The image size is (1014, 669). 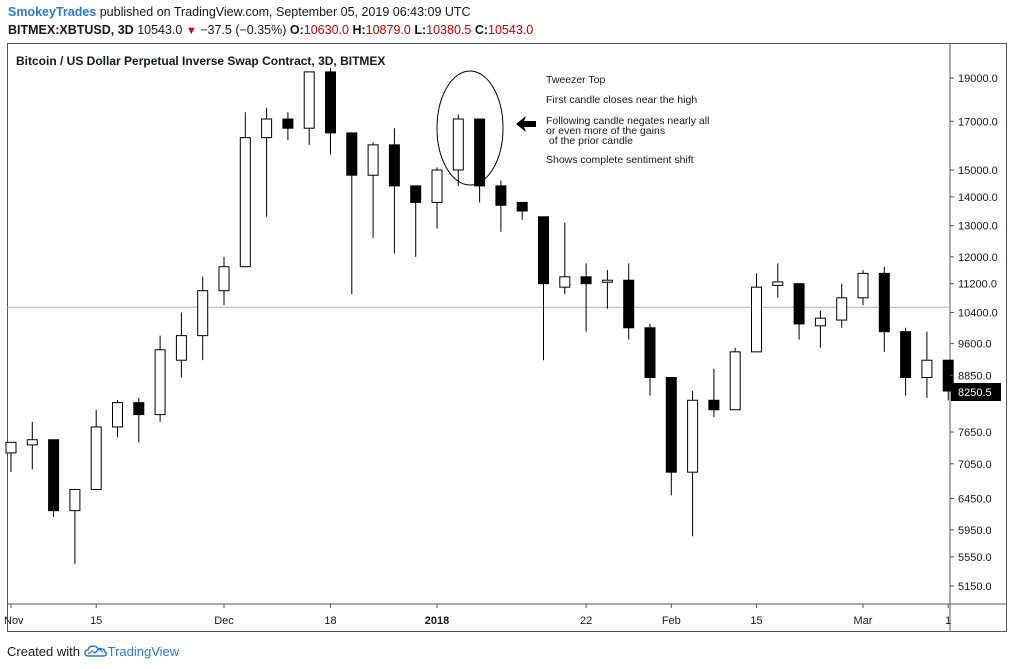 What do you see at coordinates (978, 79) in the screenshot?
I see `y-tick-label: 19000.0` at bounding box center [978, 79].